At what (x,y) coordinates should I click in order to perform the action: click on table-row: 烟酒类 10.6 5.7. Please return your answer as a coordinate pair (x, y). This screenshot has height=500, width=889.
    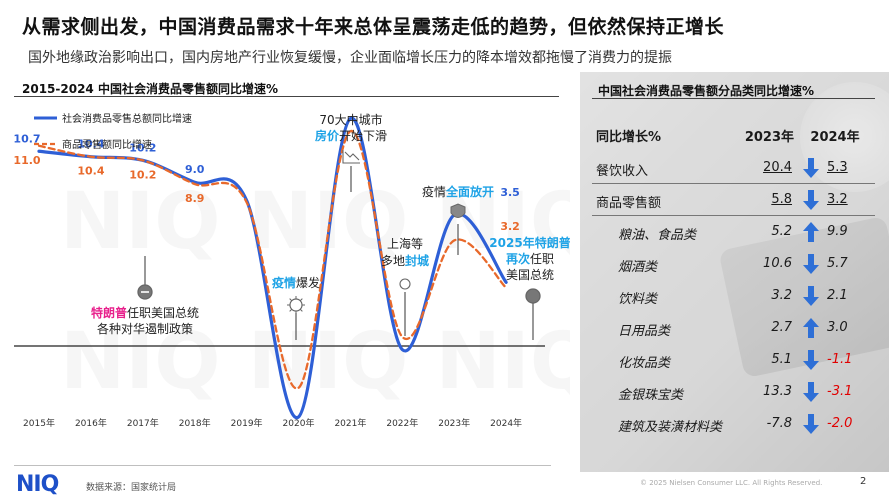
    Looking at the image, I should click on (733, 264).